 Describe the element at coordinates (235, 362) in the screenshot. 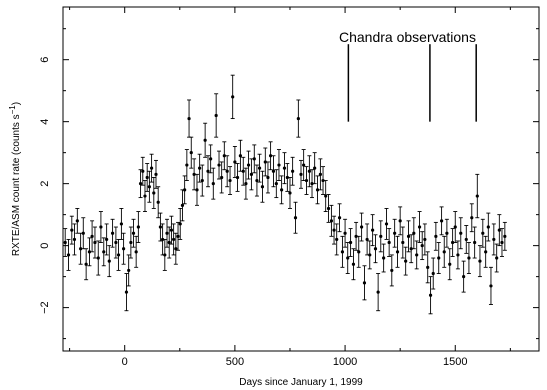

I see `x-tick-label: 500` at that location.